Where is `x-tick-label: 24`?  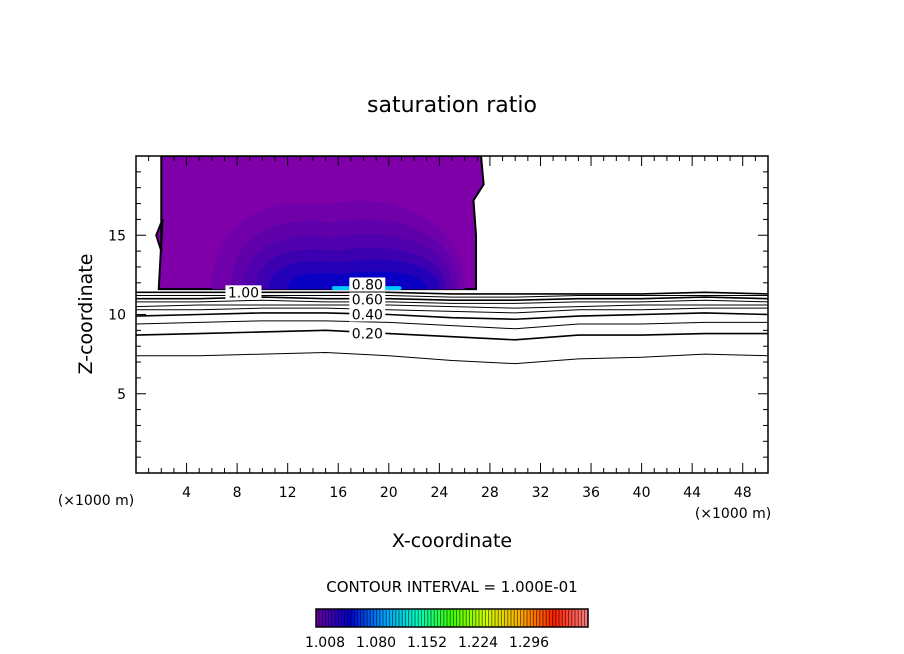
x-tick-label: 24 is located at coordinates (439, 493).